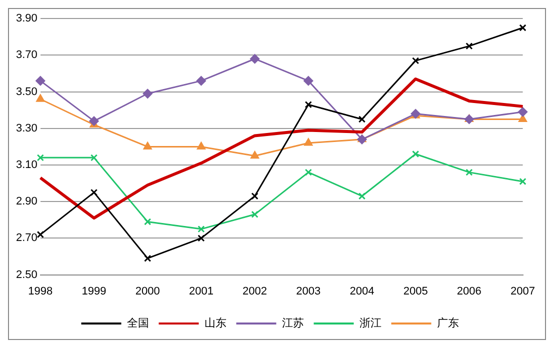  Describe the element at coordinates (27, 55) in the screenshot. I see `y-tick-label: 3.70` at that location.